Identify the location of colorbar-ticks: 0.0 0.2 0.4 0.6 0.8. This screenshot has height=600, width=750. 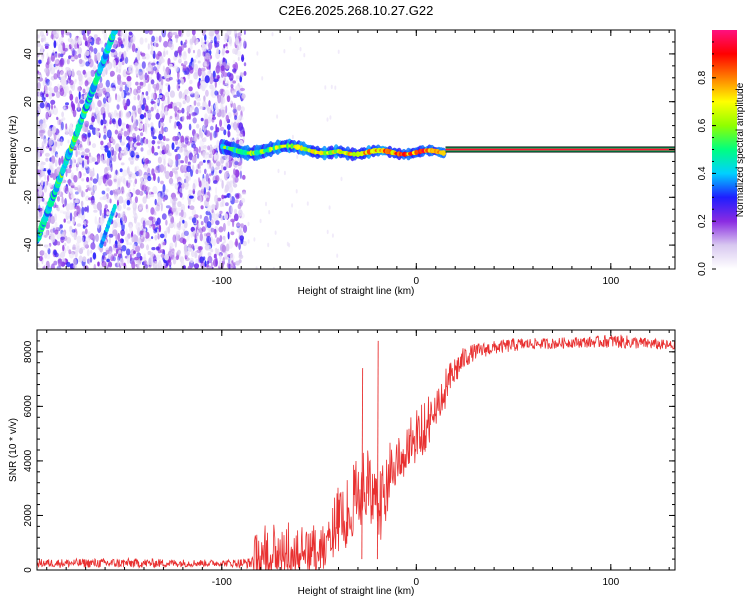
(706, 158).